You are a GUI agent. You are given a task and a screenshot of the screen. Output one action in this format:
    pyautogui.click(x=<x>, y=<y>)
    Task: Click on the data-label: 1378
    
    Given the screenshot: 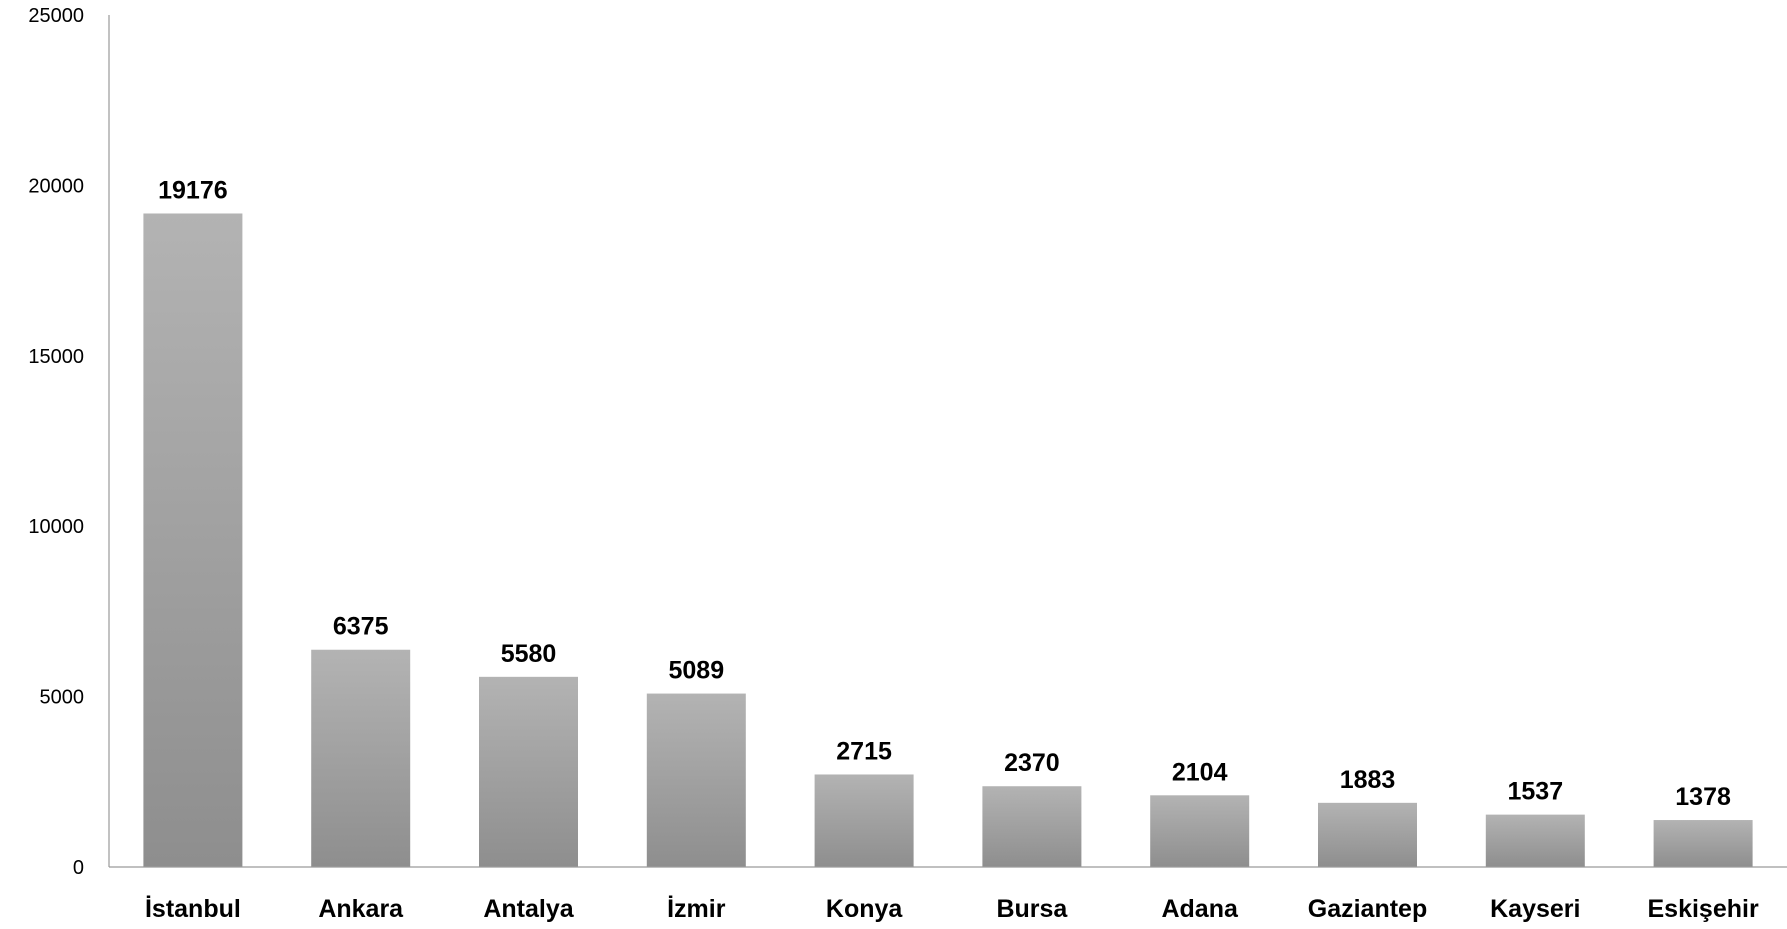 What is the action you would take?
    pyautogui.click(x=1703, y=797)
    